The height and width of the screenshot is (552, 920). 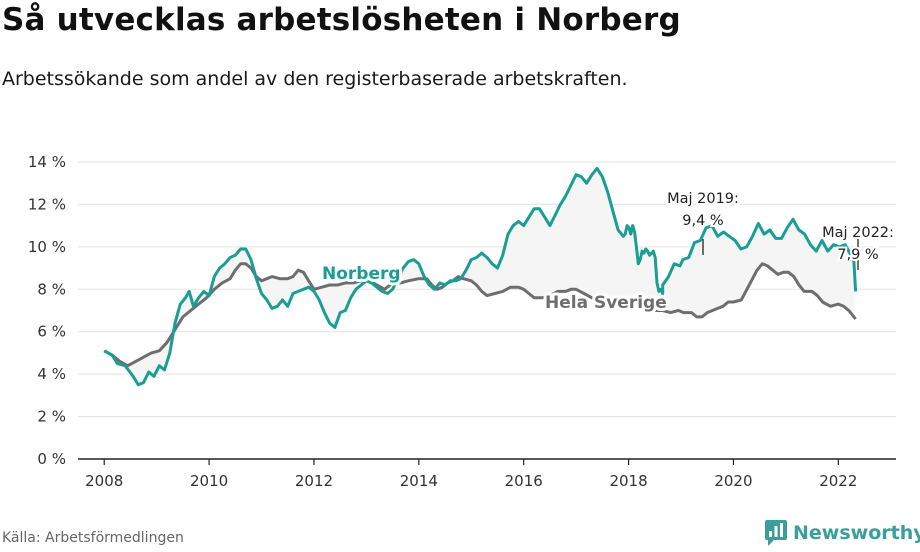 What do you see at coordinates (209, 481) in the screenshot?
I see `x-tick-label: 2010` at bounding box center [209, 481].